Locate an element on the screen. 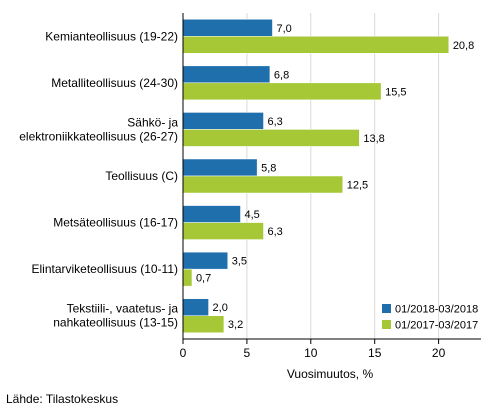 This screenshot has height=416, width=493. category-label: Metsäteollisuus (16-17) is located at coordinates (115, 223).